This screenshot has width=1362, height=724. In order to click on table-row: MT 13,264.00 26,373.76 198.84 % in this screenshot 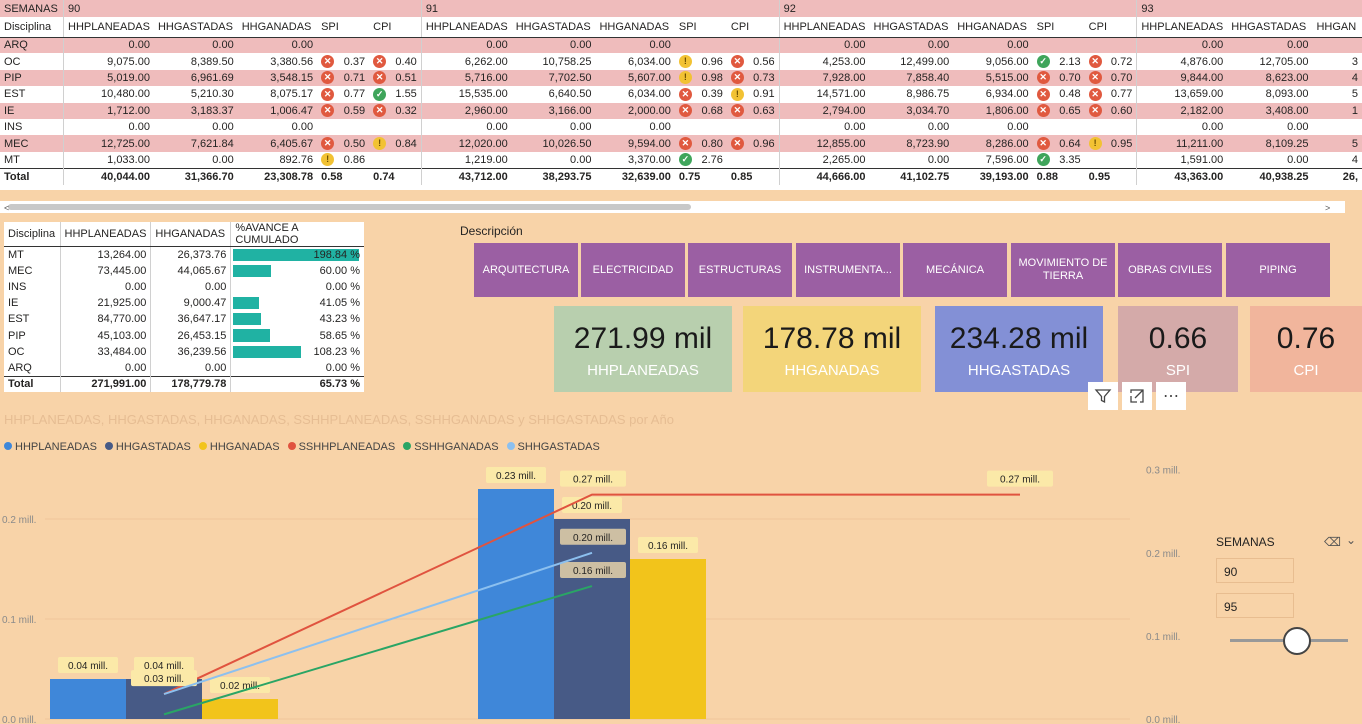, I will do `click(184, 254)`.